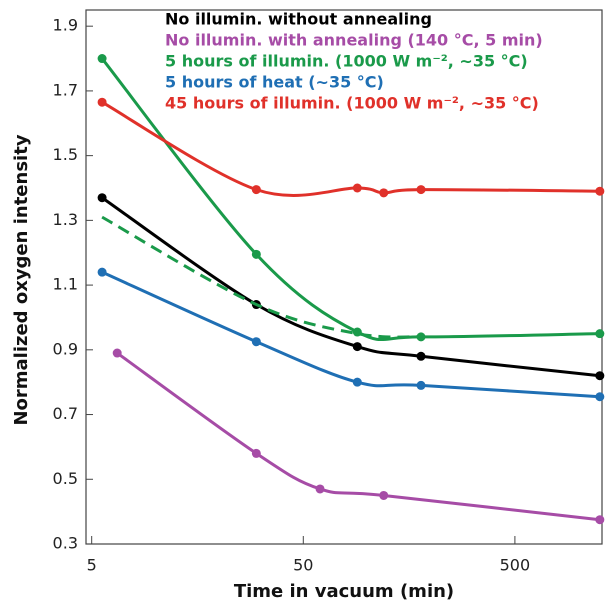  Describe the element at coordinates (344, 591) in the screenshot. I see `x-axis-label: Time in vacuum (min)` at that location.